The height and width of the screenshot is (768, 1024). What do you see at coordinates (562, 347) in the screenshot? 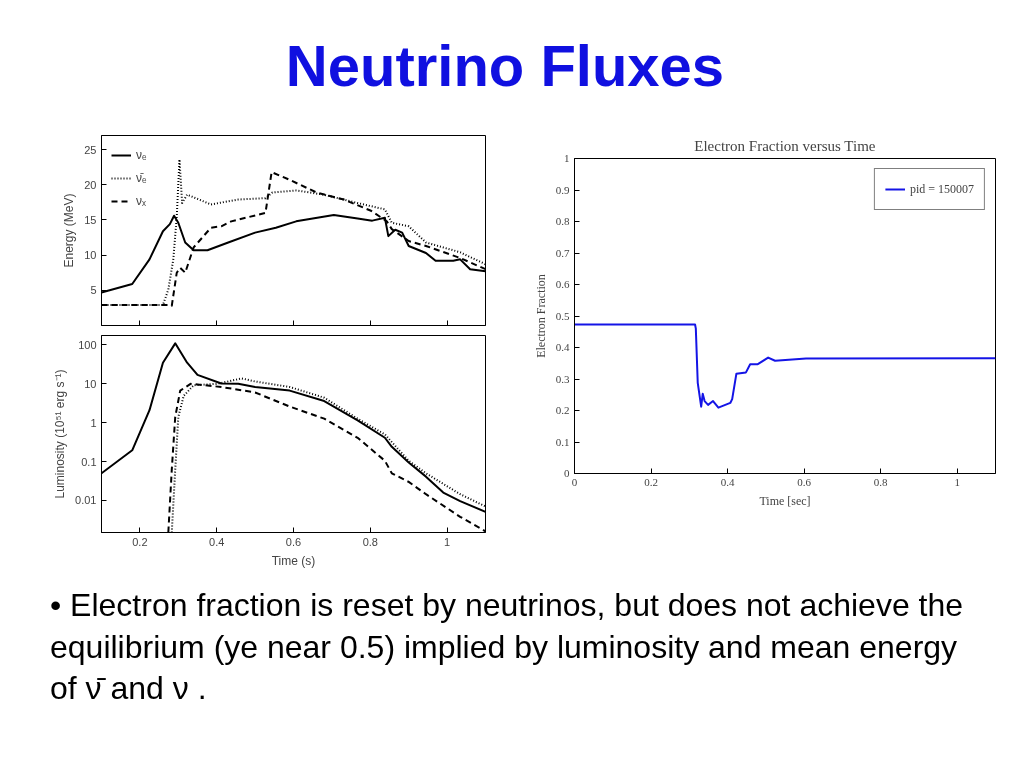
I see `y-tick-label: 0.4` at bounding box center [562, 347].